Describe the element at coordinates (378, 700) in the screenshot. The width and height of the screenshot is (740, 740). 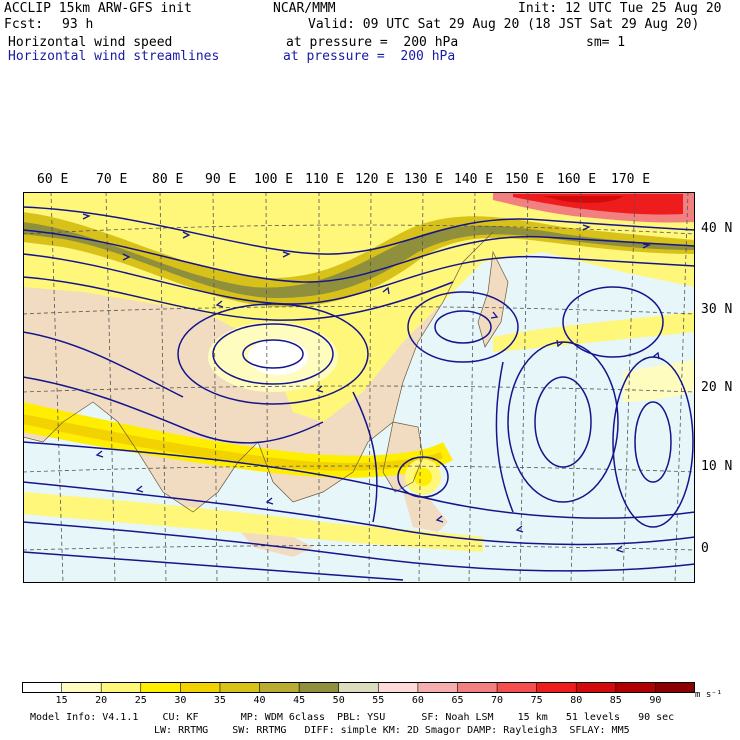
I see `colorbar-tick-label: 55` at that location.